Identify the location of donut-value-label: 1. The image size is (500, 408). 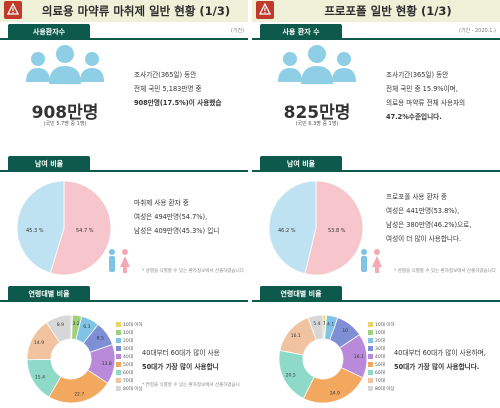
(324, 324).